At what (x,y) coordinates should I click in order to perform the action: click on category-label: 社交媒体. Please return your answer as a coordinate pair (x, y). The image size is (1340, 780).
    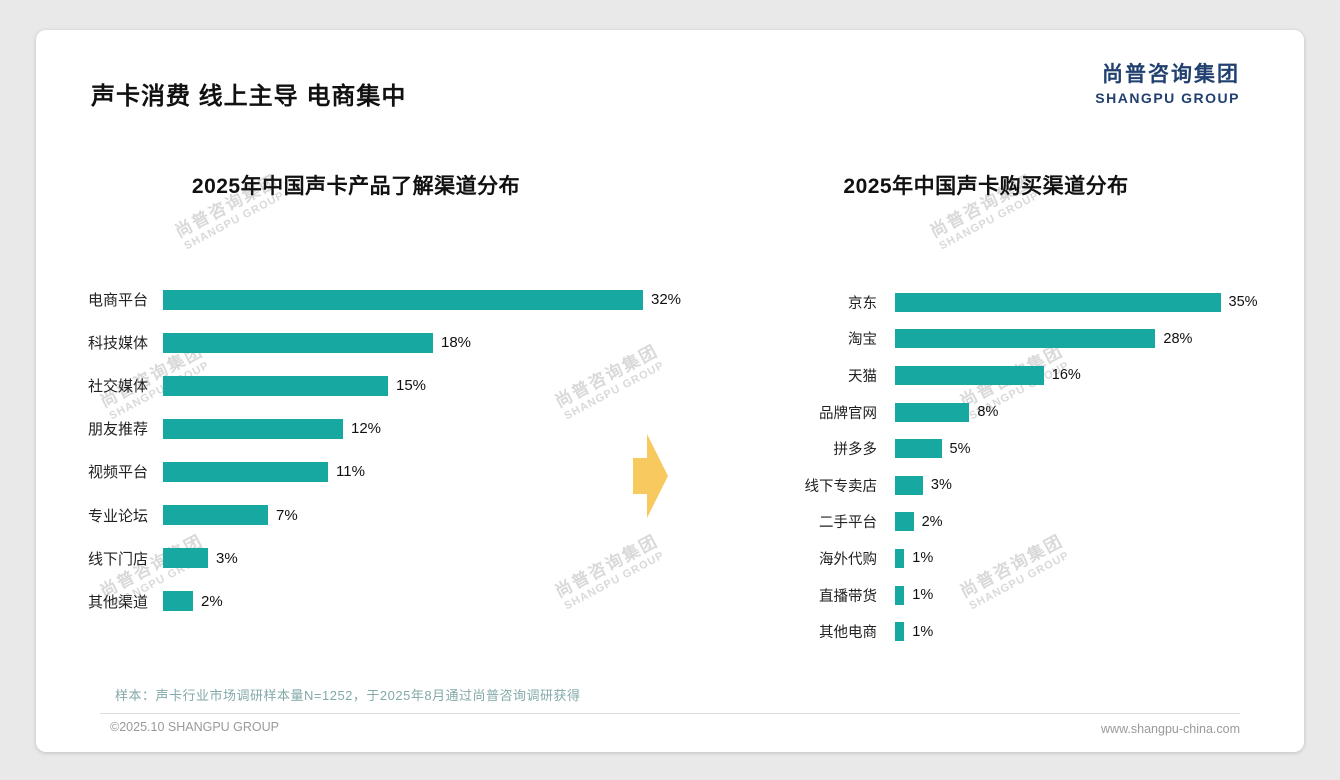
    Looking at the image, I should click on (117, 387).